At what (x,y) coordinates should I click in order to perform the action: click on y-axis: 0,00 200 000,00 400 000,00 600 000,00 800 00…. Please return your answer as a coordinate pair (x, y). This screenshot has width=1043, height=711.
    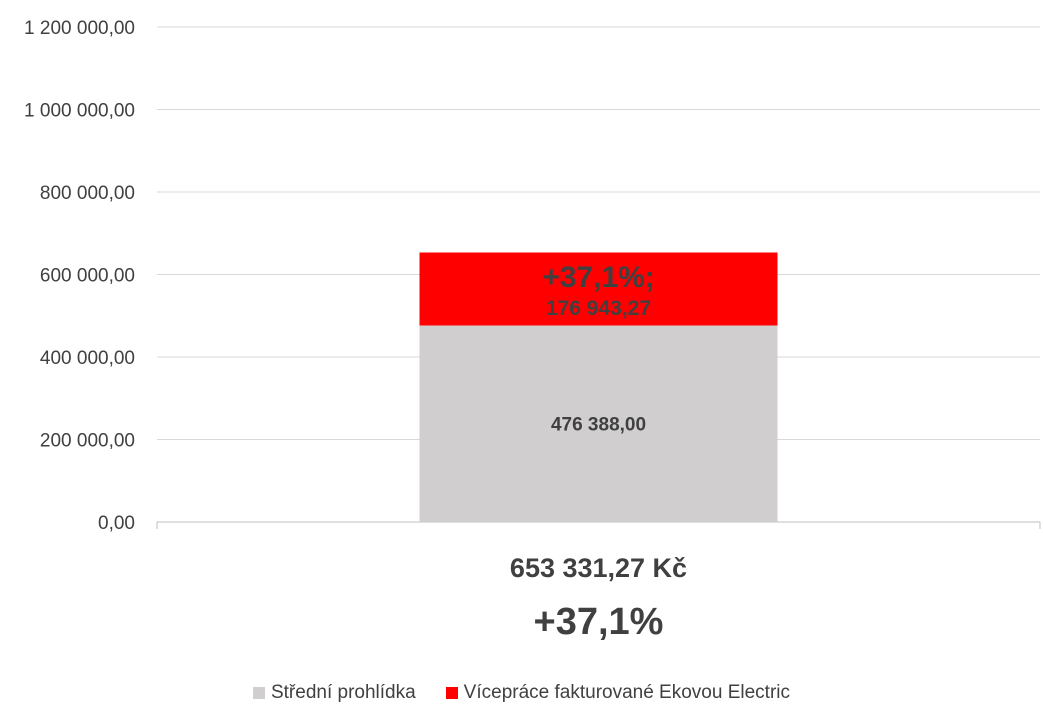
    Looking at the image, I should click on (79, 276).